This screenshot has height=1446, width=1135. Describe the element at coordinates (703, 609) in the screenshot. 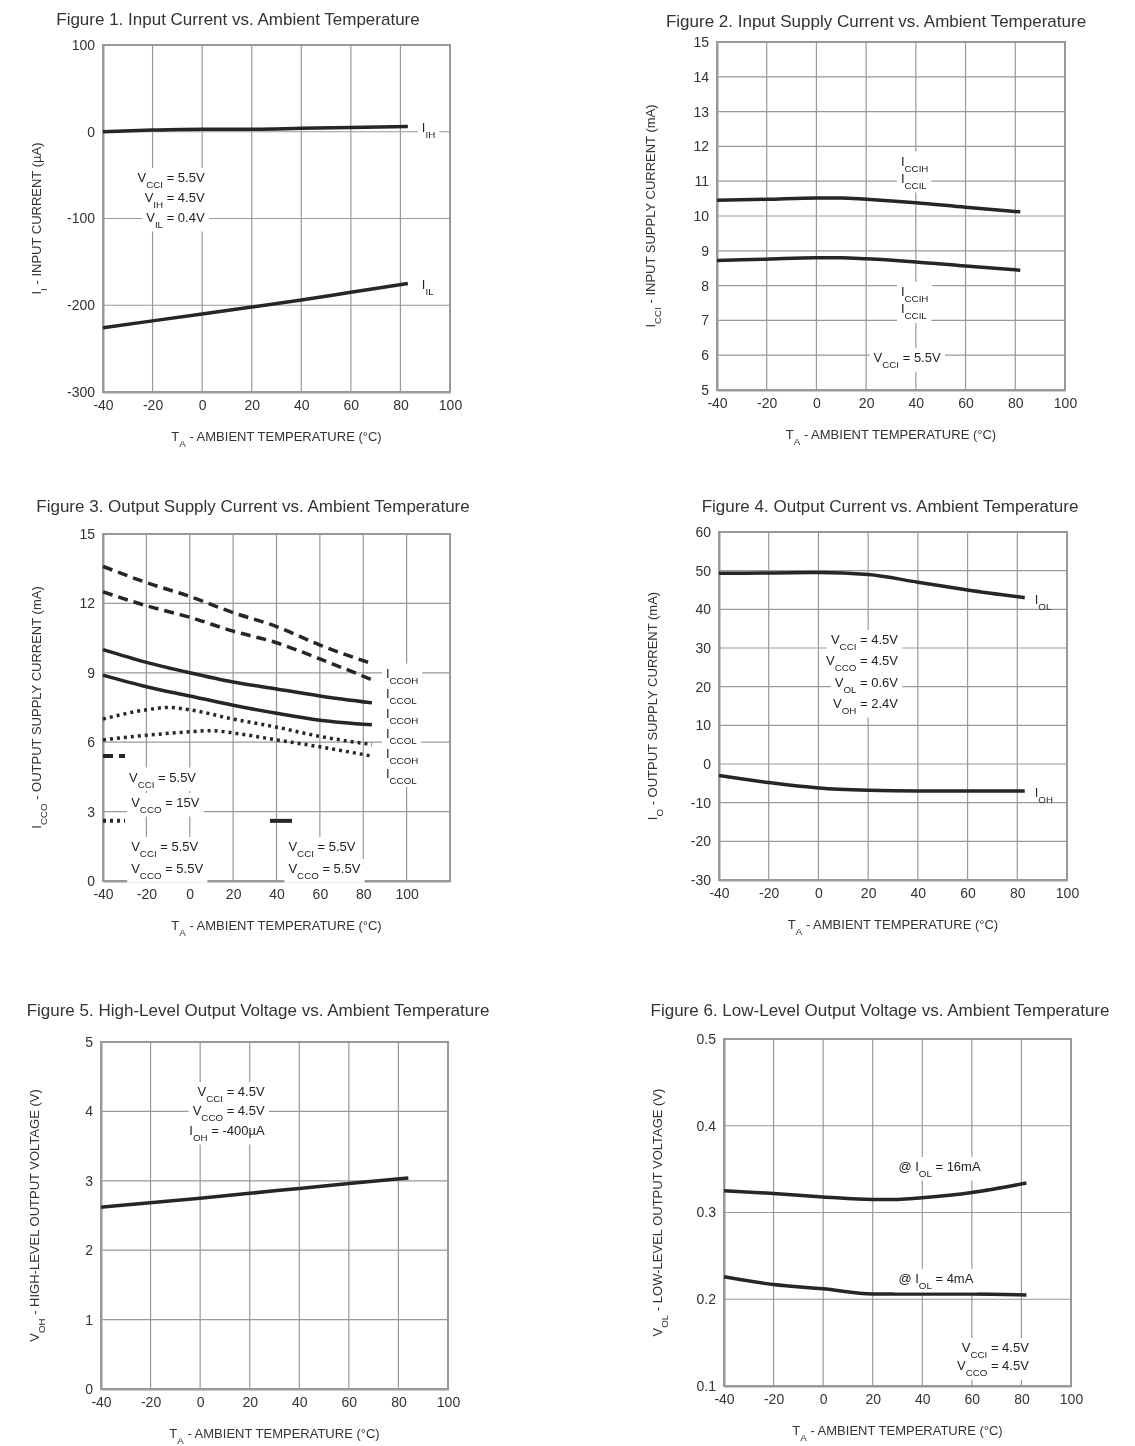

I see `y-tick-label: 40` at that location.